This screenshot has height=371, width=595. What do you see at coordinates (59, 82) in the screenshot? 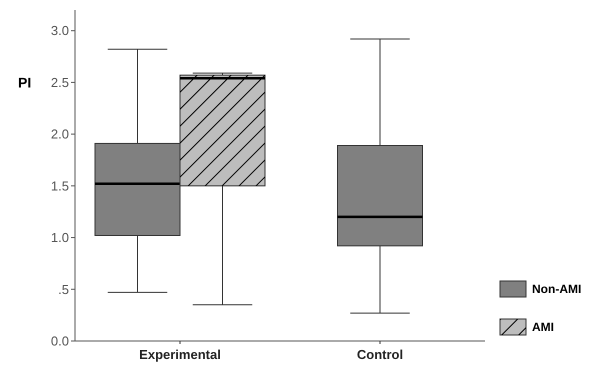
I see `y-tick-label: 2.5` at bounding box center [59, 82].